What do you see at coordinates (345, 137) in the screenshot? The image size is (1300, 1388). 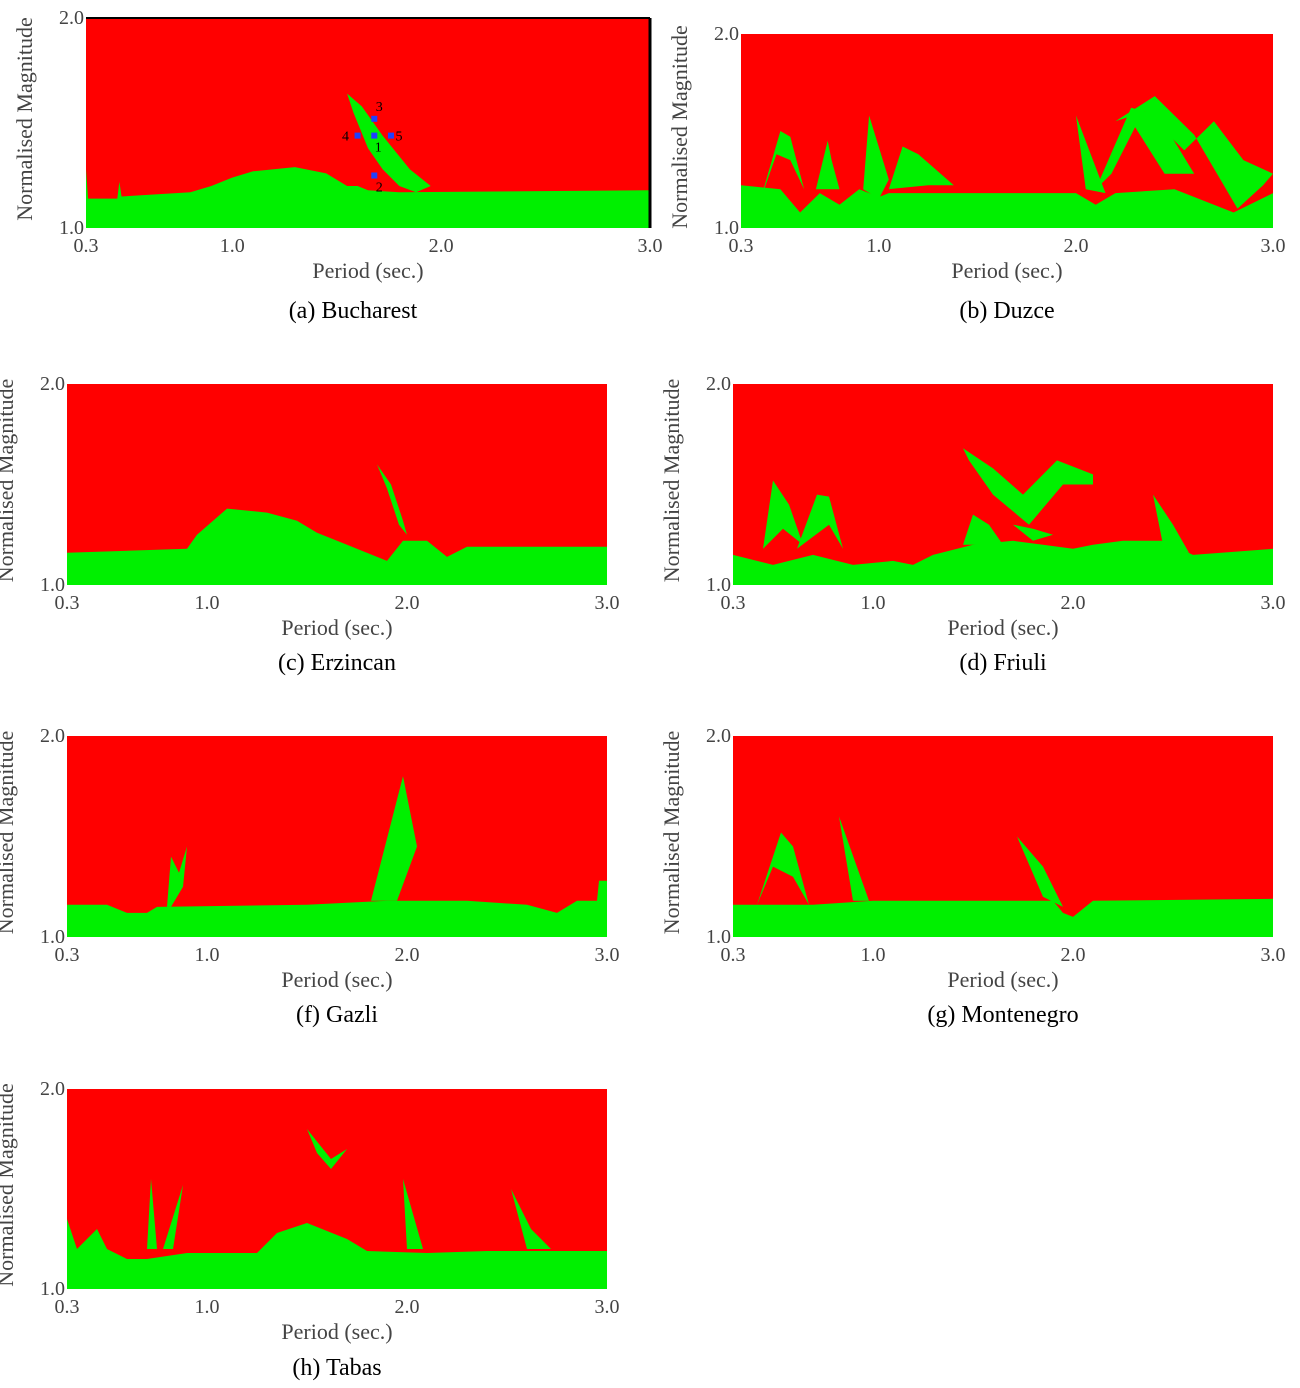 I see `point-label: 4` at bounding box center [345, 137].